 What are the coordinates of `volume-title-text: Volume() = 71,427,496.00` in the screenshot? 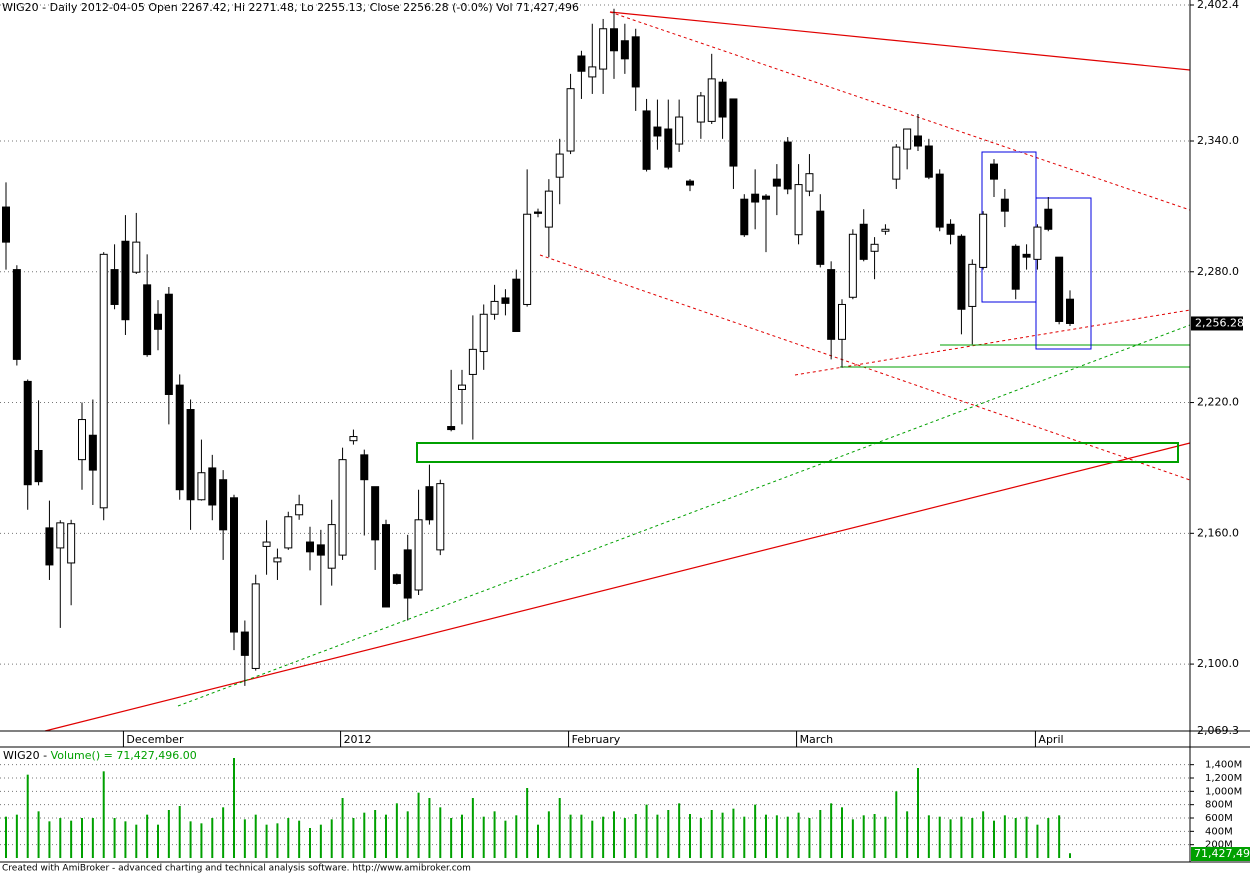 It's located at (124, 755).